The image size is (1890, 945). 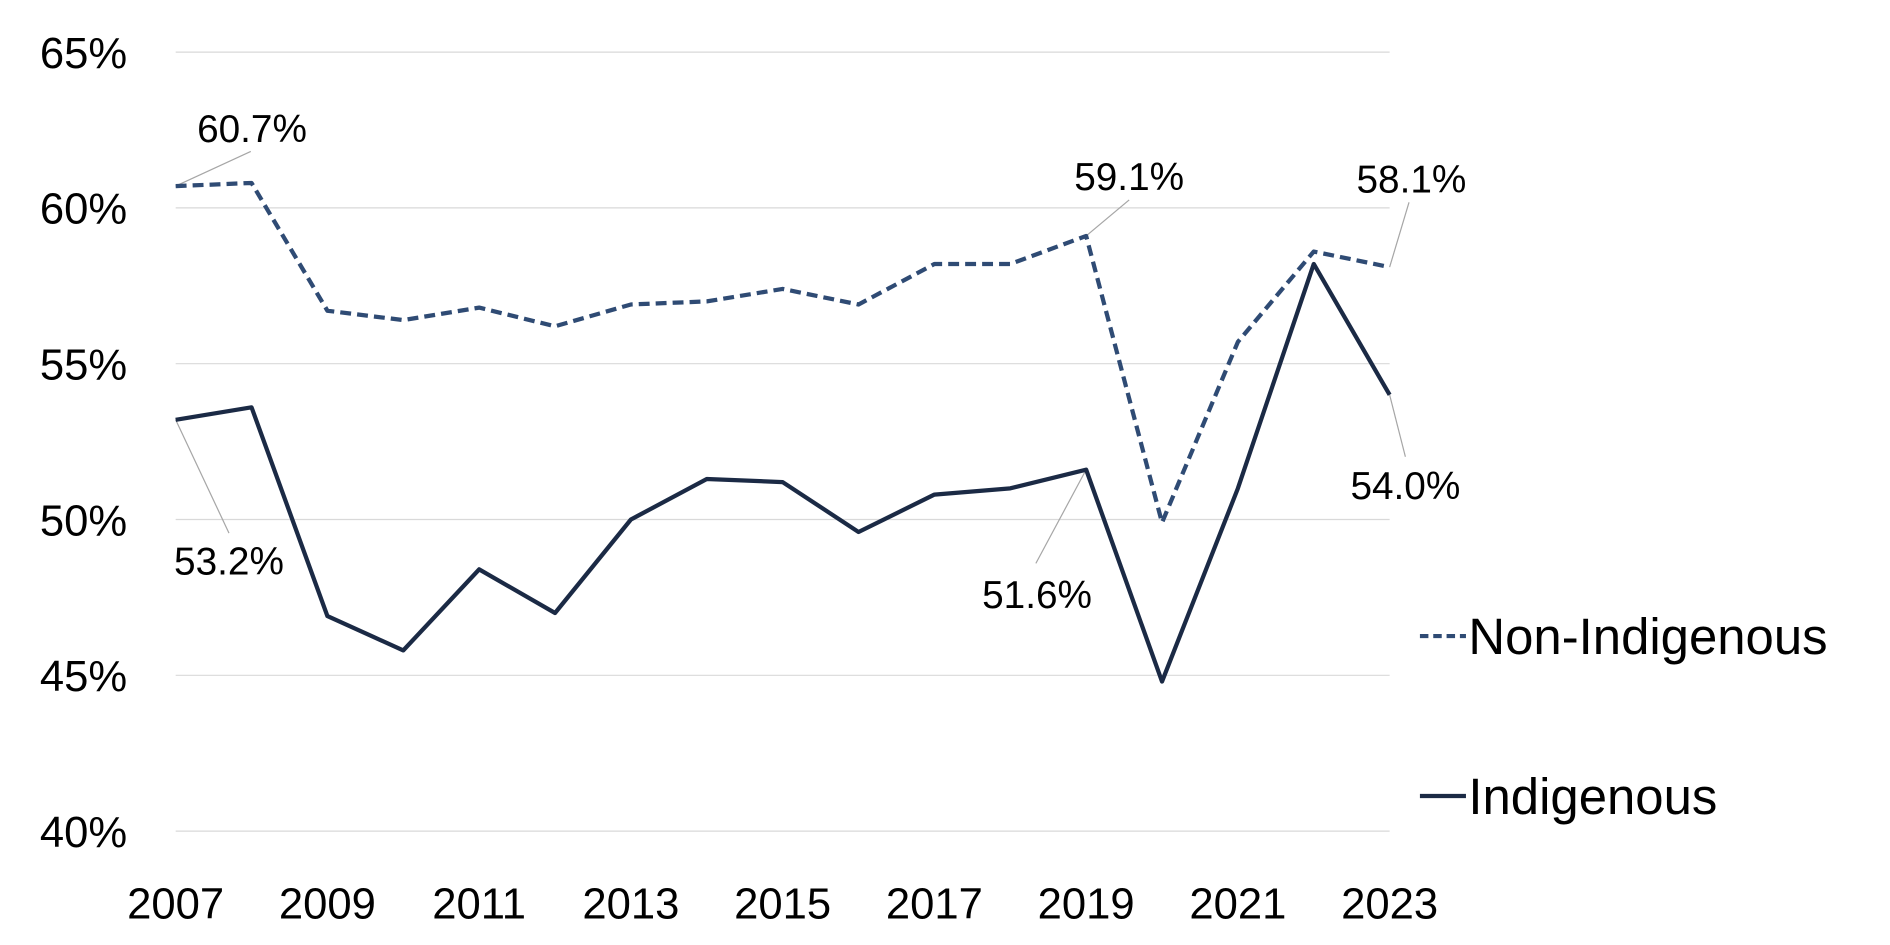 I want to click on x-tick-label: 2015, so click(x=782, y=904).